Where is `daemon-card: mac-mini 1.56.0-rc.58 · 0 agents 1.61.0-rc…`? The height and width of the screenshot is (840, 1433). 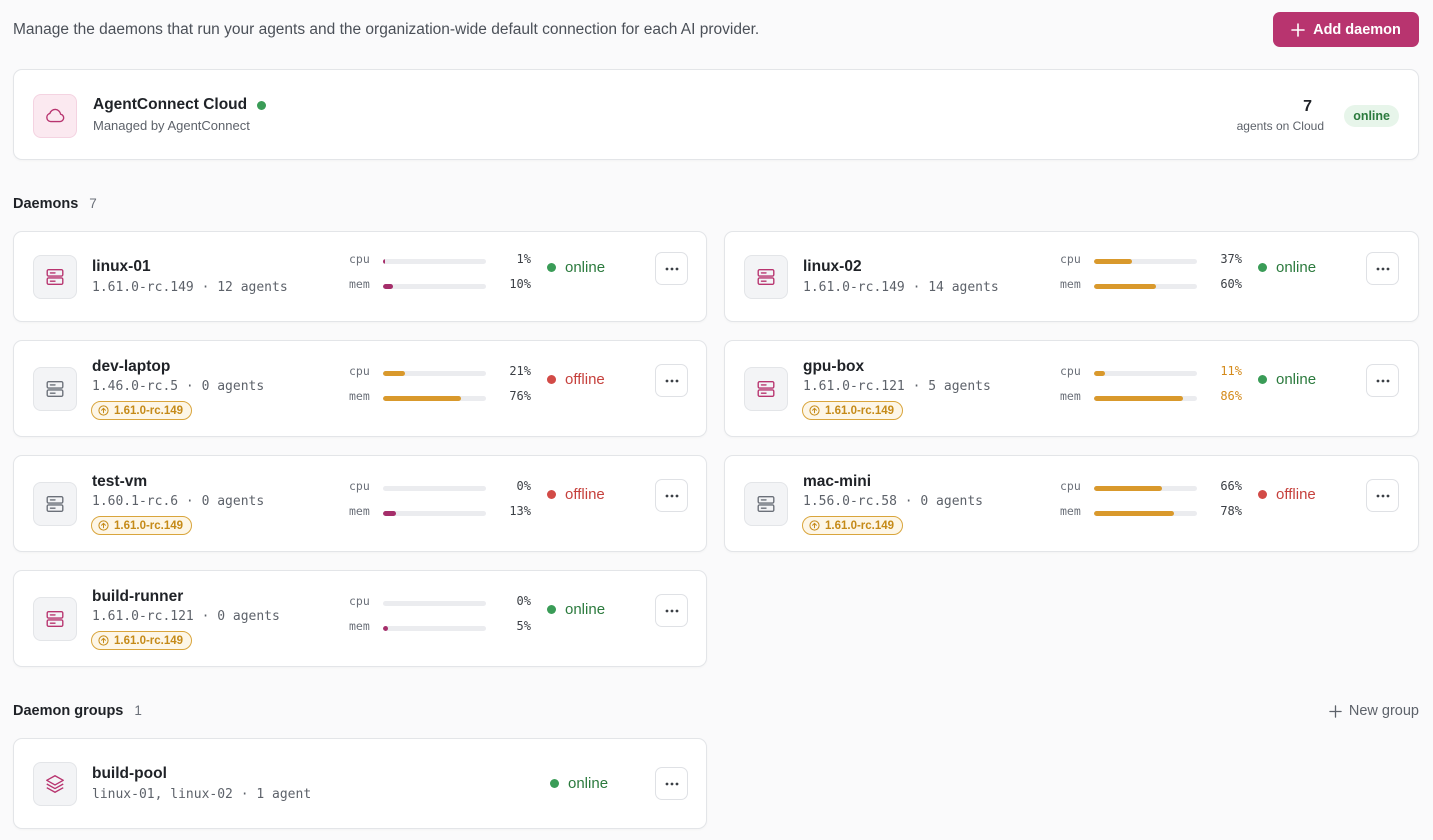 daemon-card: mac-mini 1.56.0-rc.58 · 0 agents 1.61.0-rc… is located at coordinates (1071, 503).